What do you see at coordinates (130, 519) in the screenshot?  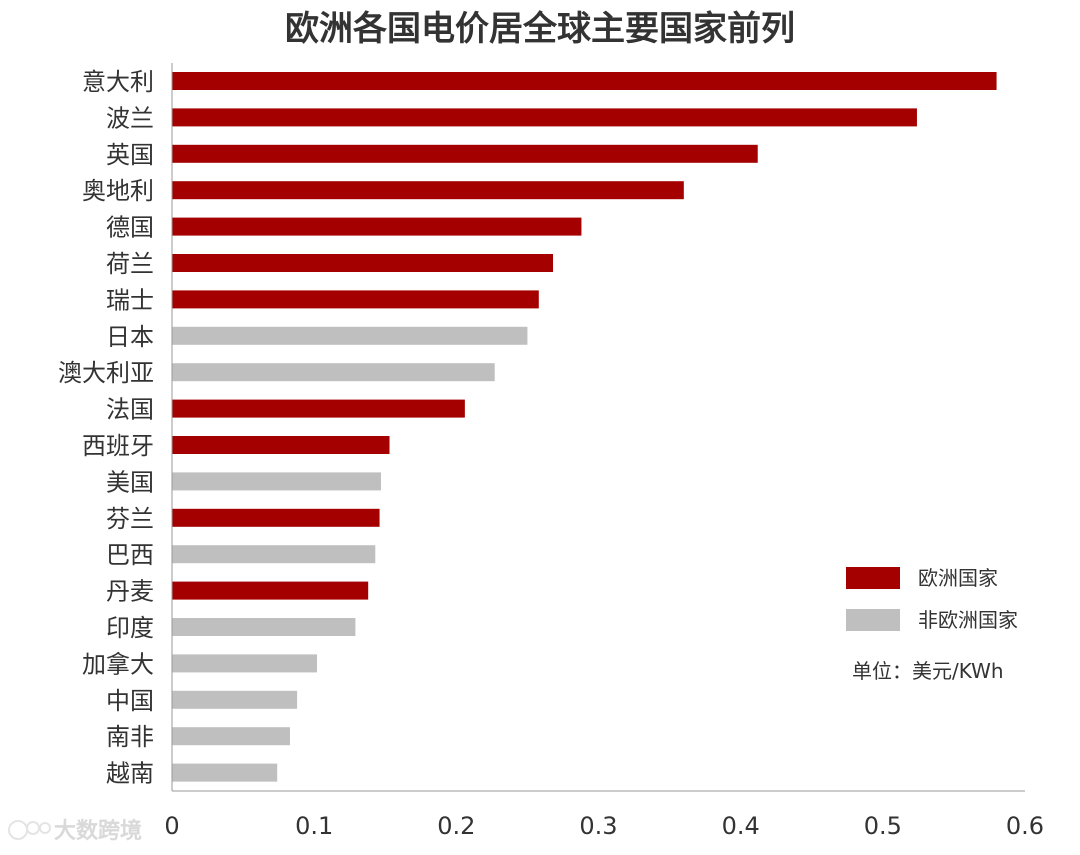 I see `category-label: 芬兰` at bounding box center [130, 519].